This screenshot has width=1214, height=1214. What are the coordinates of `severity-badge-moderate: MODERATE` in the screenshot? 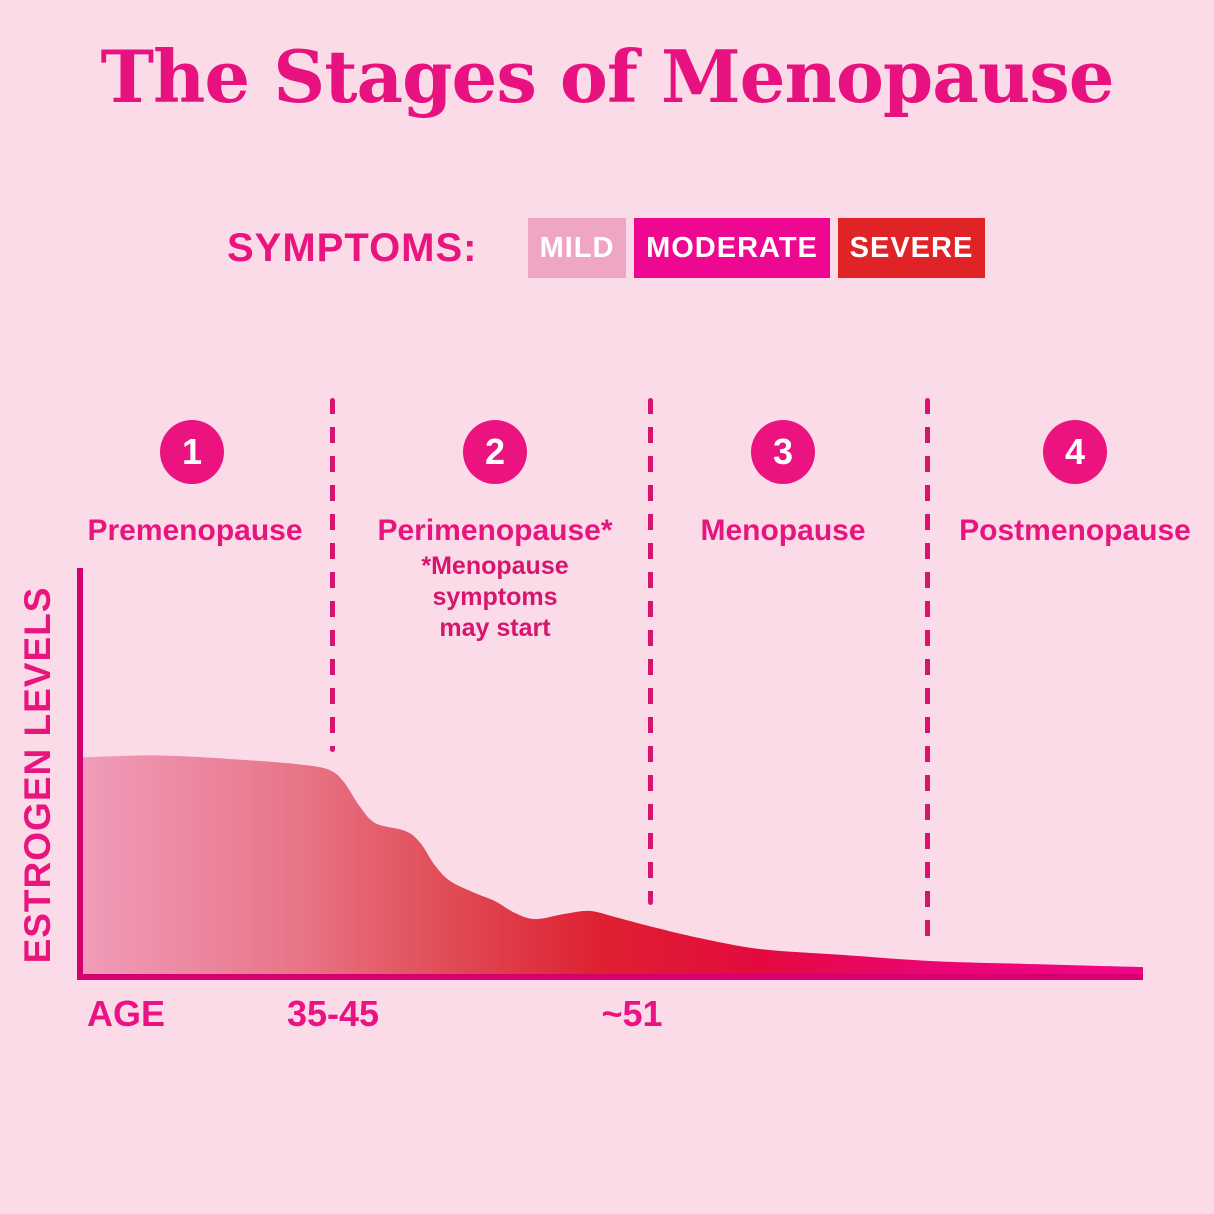 It's located at (732, 248).